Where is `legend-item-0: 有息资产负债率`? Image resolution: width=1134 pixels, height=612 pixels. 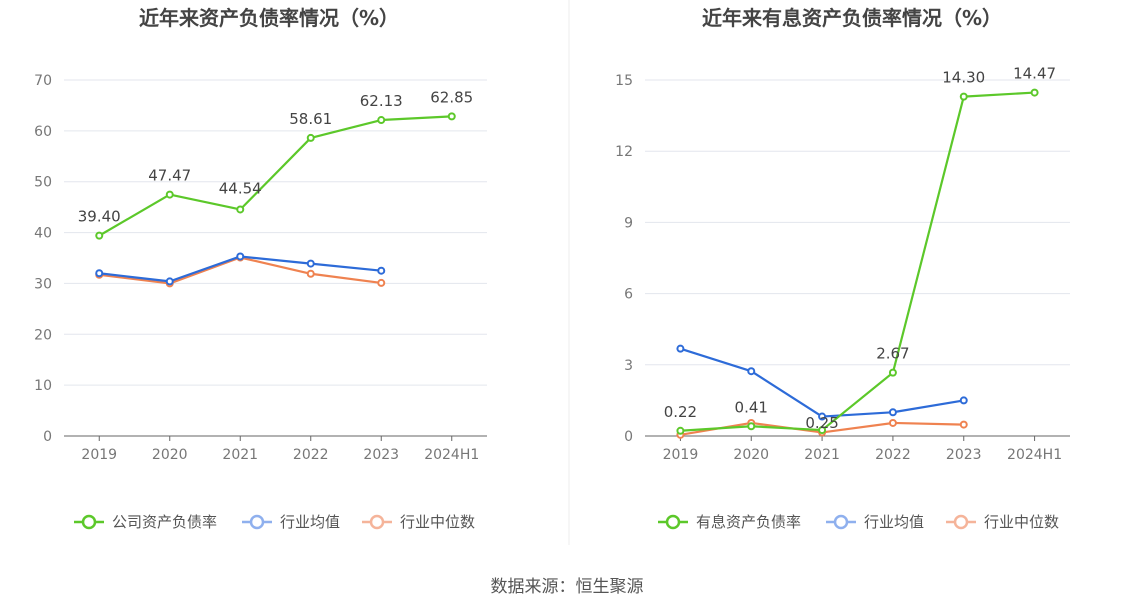 legend-item-0: 有息资产负债率 is located at coordinates (729, 522).